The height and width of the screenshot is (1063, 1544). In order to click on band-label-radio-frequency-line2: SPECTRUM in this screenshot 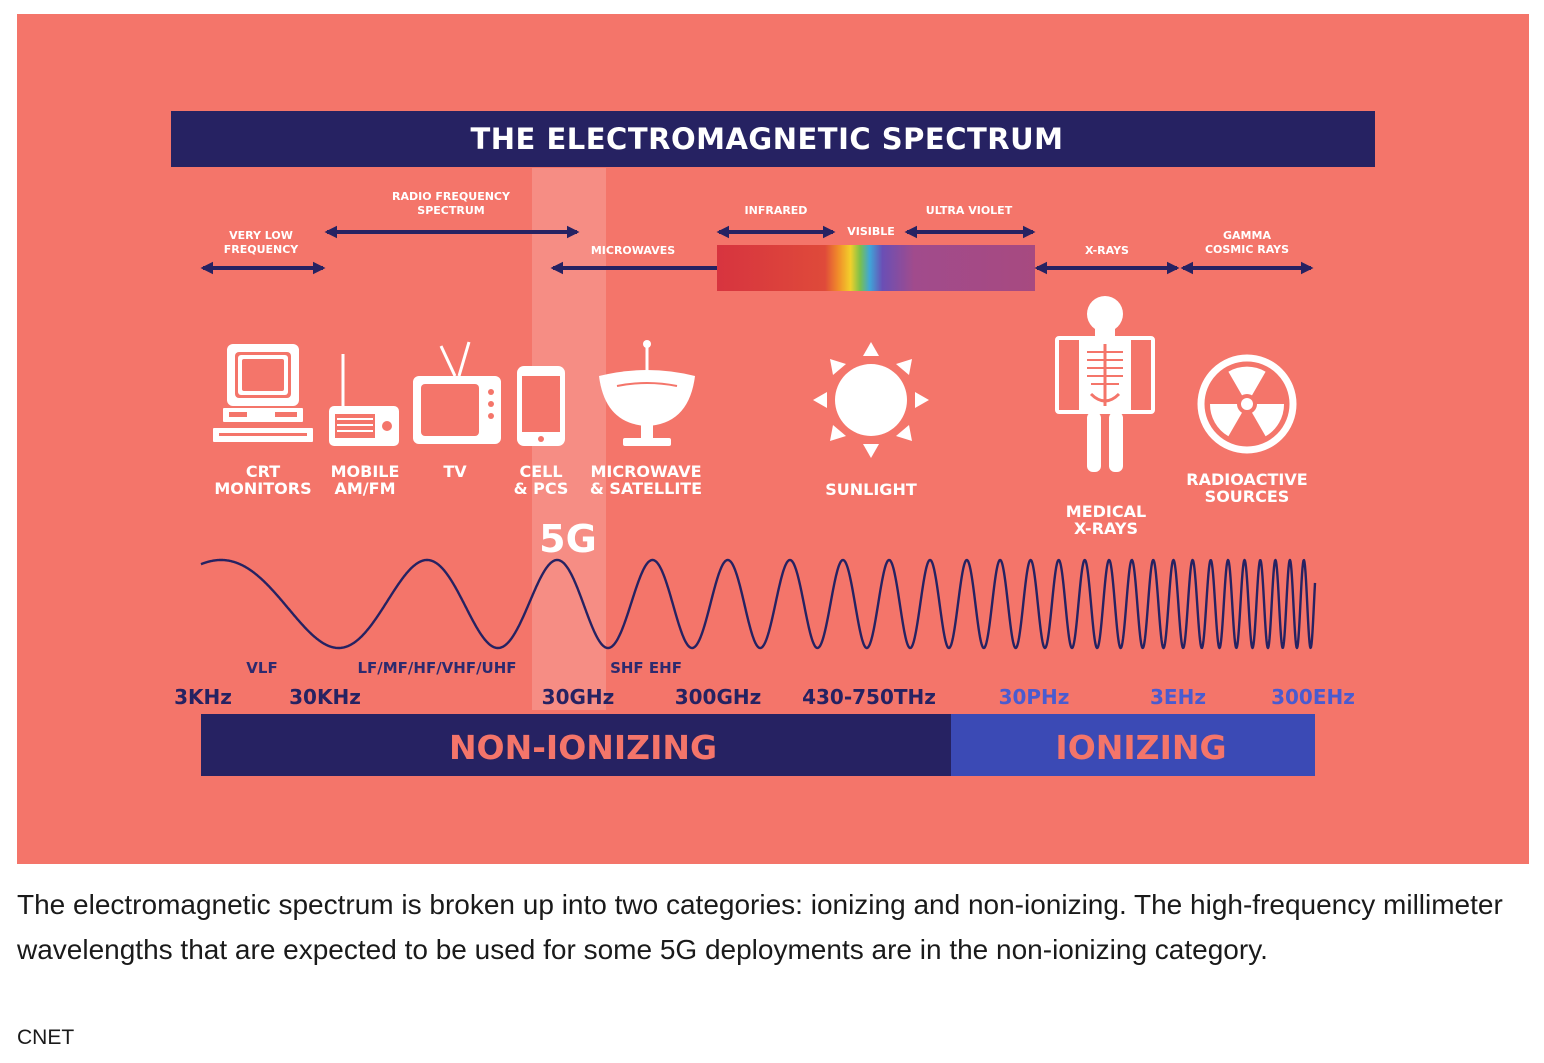, I will do `click(450, 210)`.